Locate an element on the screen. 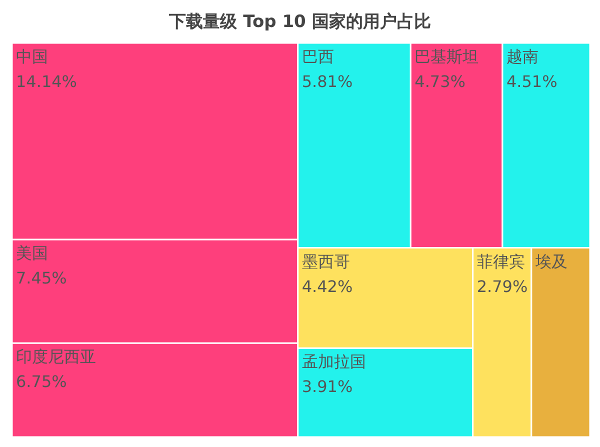 Image resolution: width=600 pixels, height=447 pixels. data-label: 4.73% is located at coordinates (440, 81).